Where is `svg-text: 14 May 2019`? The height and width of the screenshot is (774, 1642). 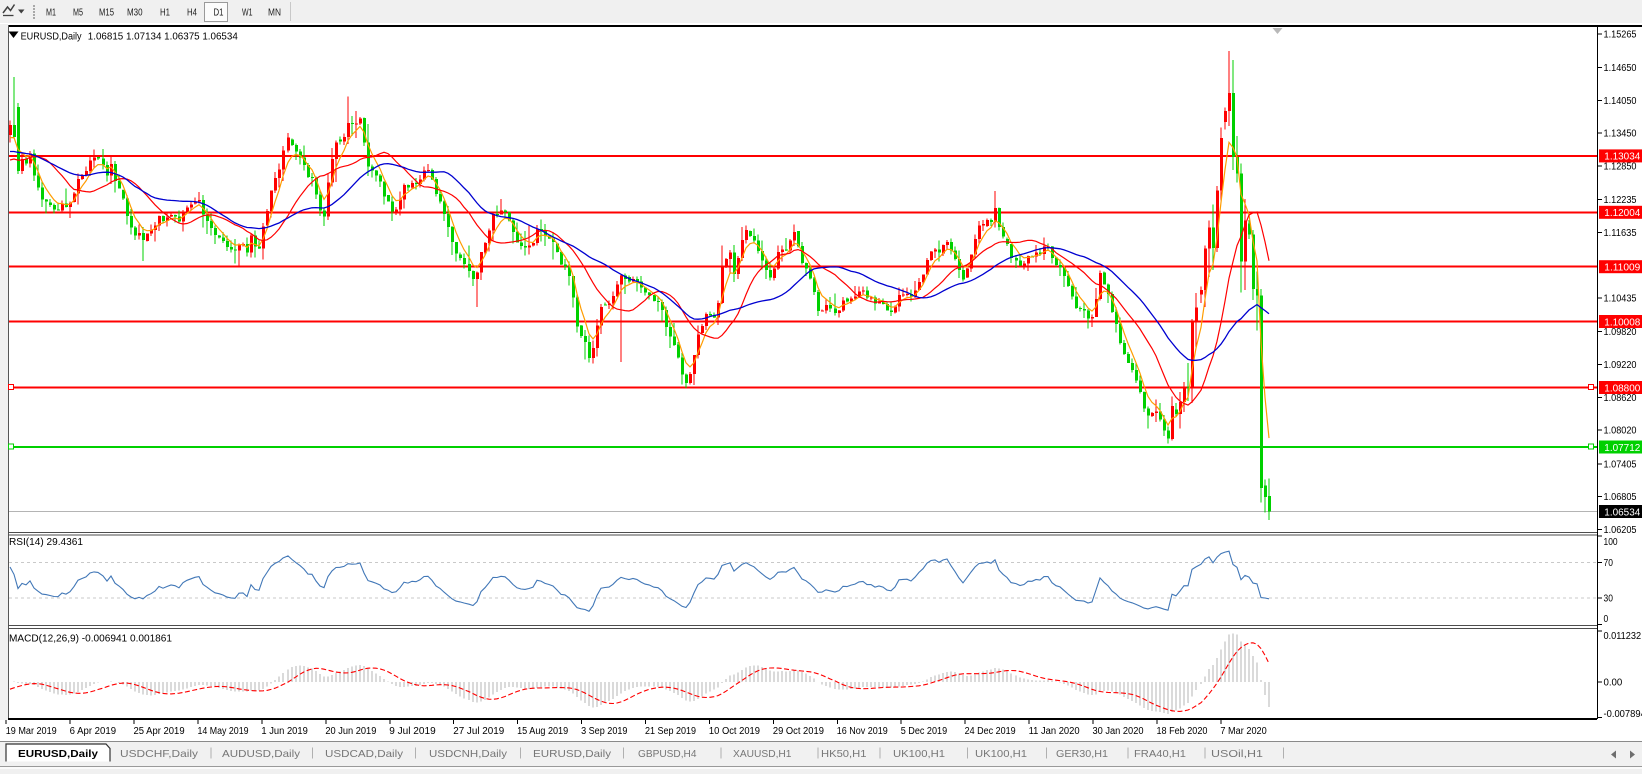
svg-text: 14 May 2019 is located at coordinates (222, 731).